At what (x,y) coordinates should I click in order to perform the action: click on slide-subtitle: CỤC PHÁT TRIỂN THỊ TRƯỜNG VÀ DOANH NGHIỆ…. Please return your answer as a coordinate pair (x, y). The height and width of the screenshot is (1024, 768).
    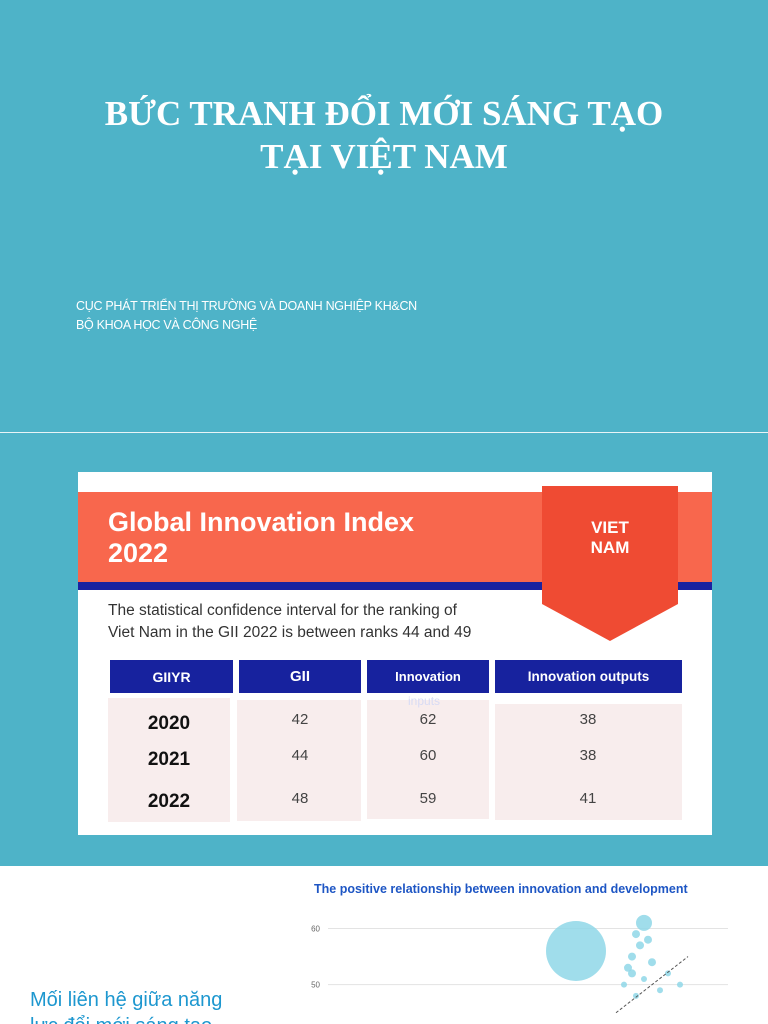
    Looking at the image, I should click on (246, 316).